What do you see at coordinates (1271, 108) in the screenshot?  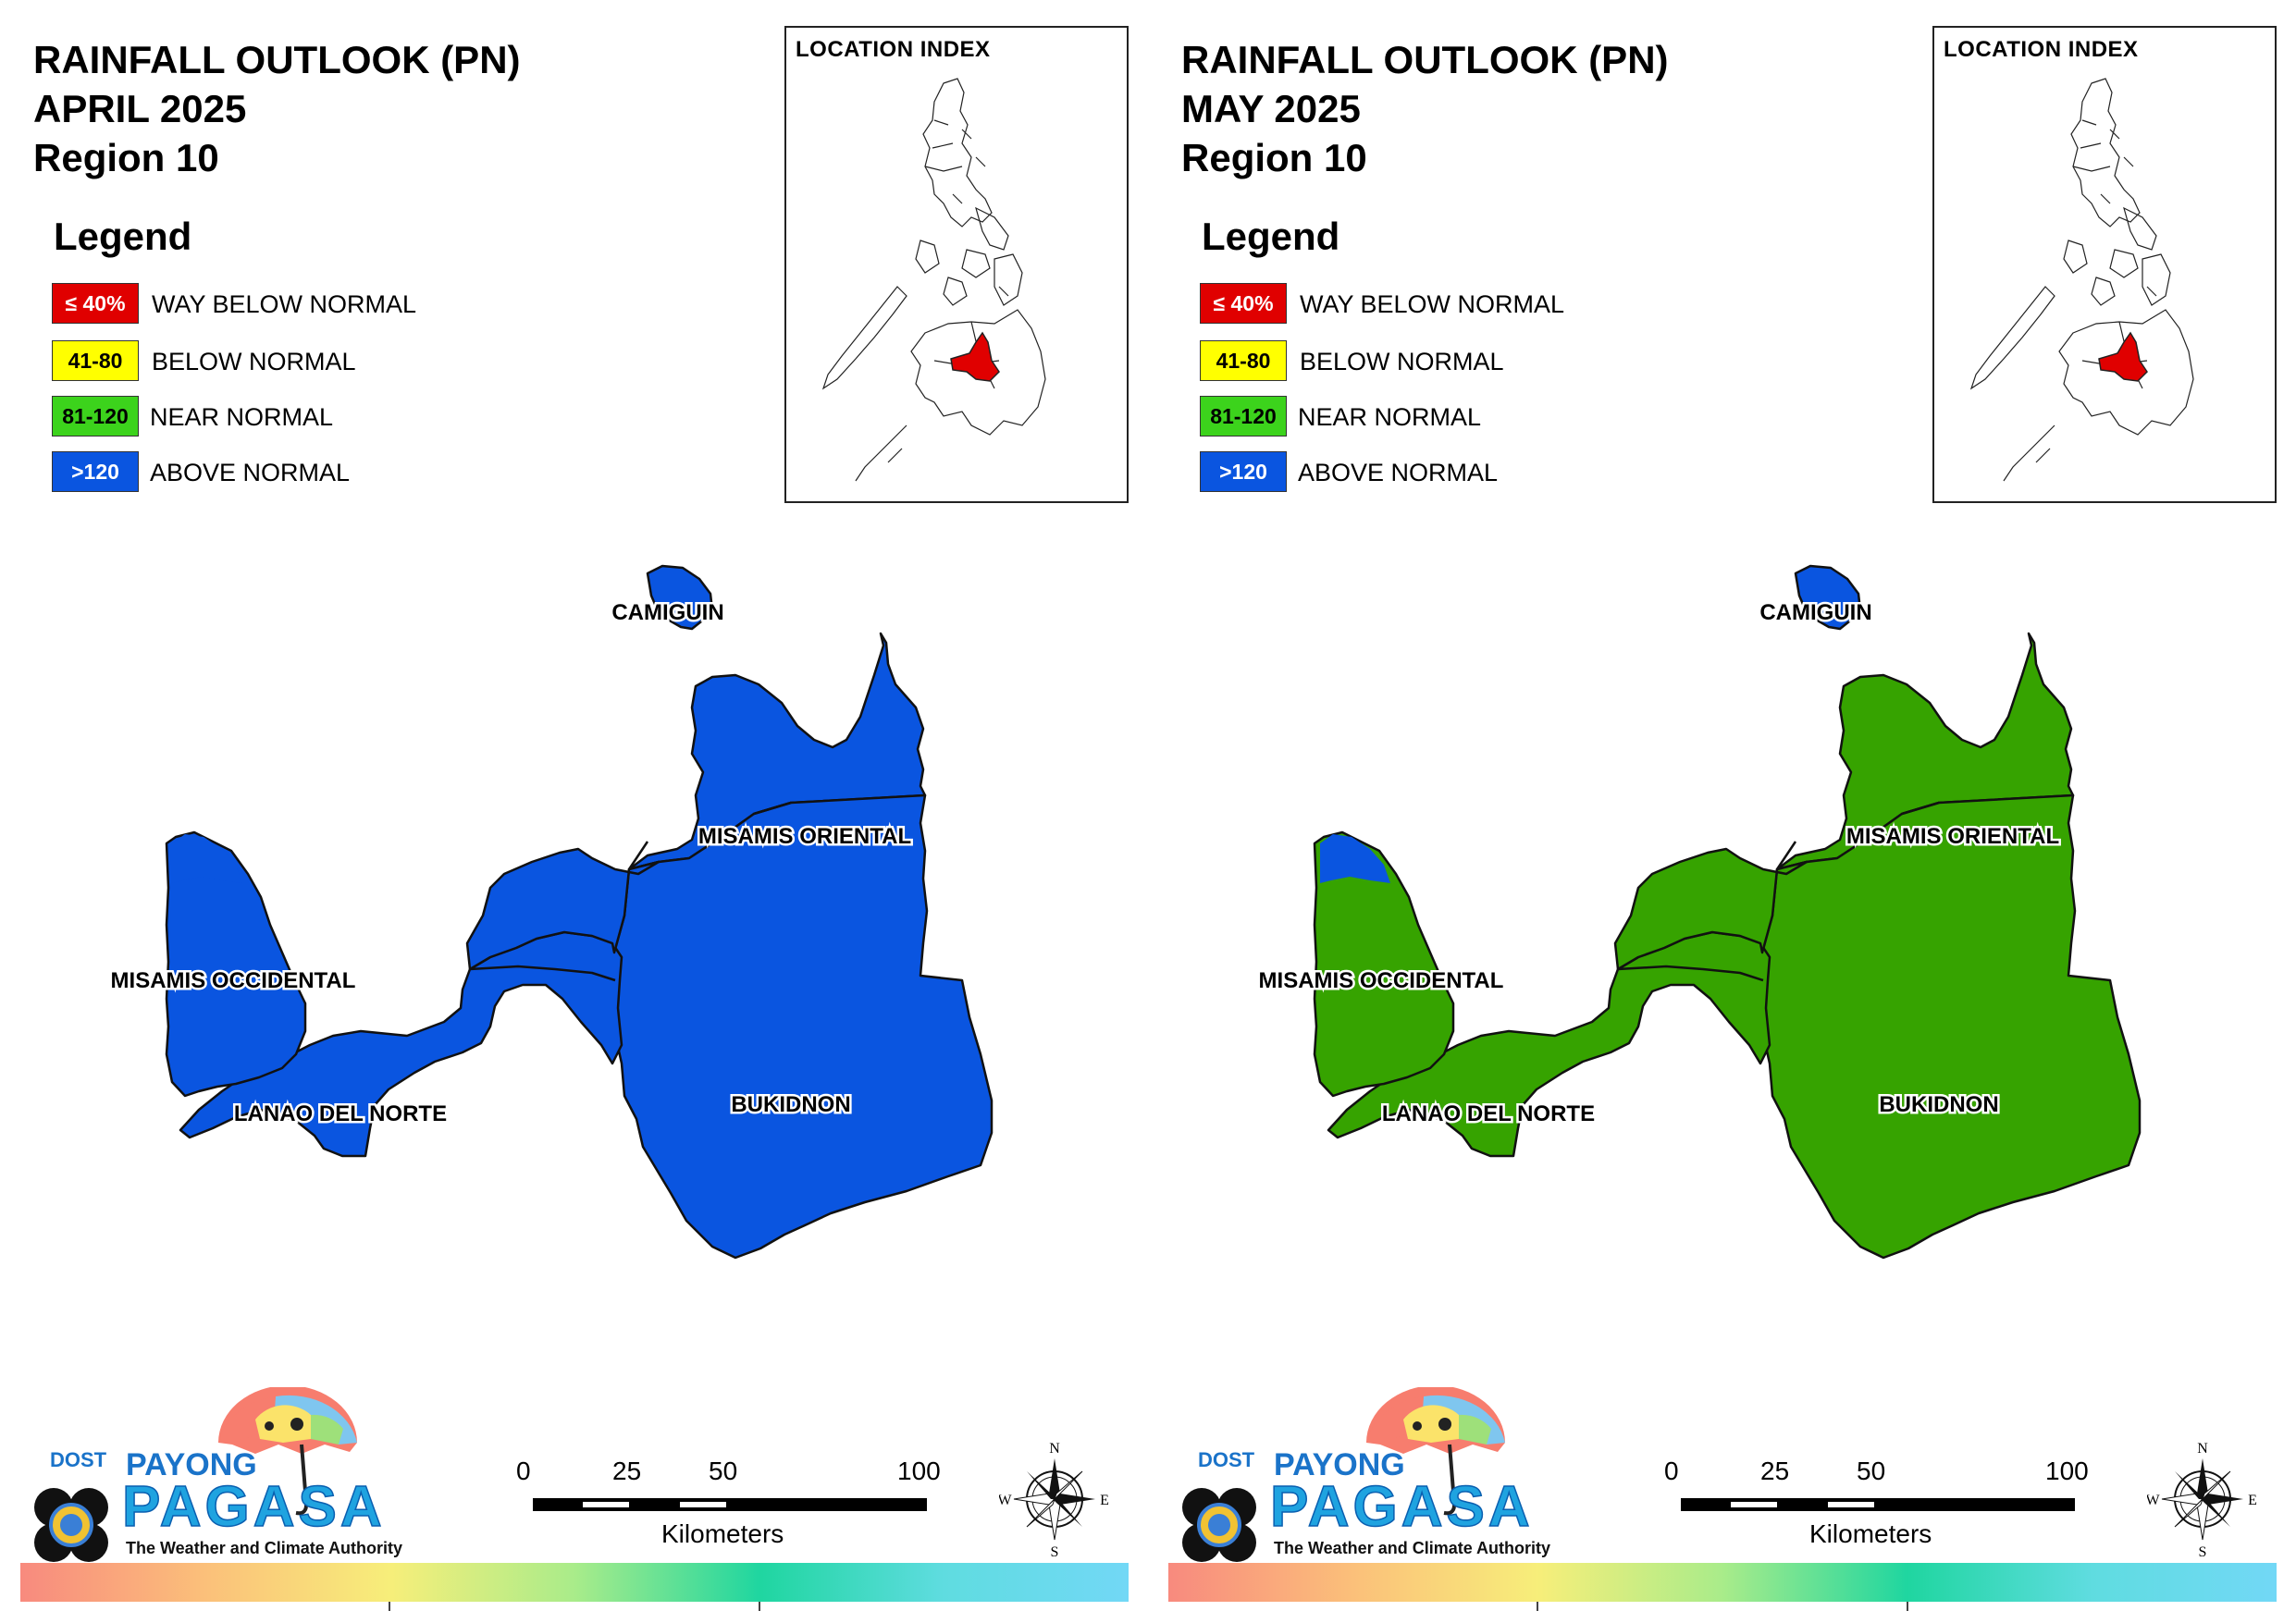 I see `title-month: MAY 2025` at bounding box center [1271, 108].